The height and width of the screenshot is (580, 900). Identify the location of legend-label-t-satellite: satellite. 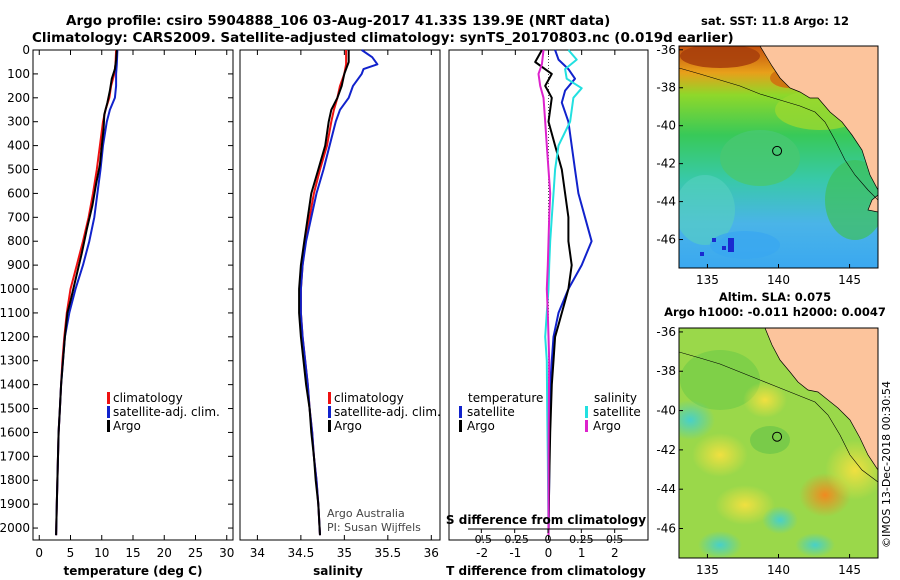
(491, 412).